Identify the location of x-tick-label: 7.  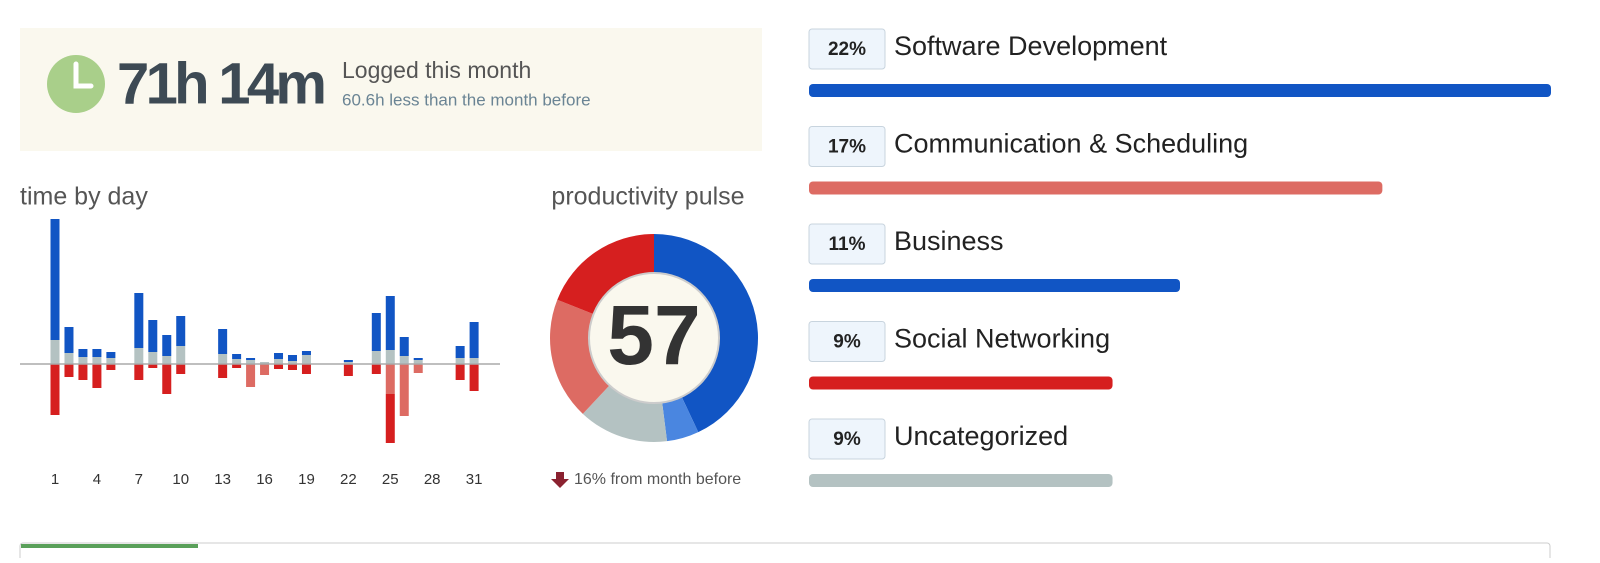
(139, 479).